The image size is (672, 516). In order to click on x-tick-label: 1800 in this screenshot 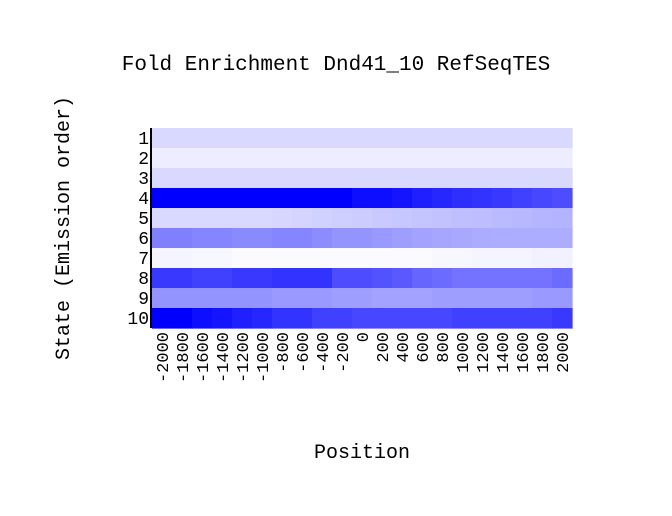, I will do `click(544, 352)`.